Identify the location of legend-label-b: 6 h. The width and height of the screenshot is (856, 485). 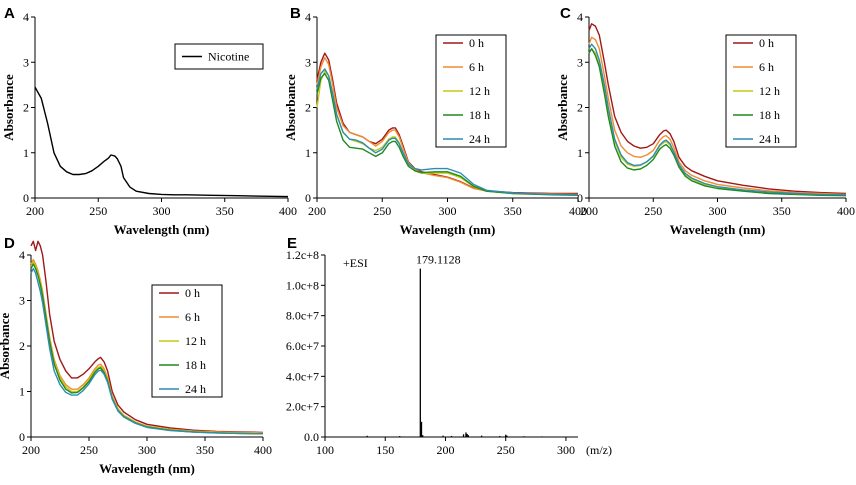
(476, 67).